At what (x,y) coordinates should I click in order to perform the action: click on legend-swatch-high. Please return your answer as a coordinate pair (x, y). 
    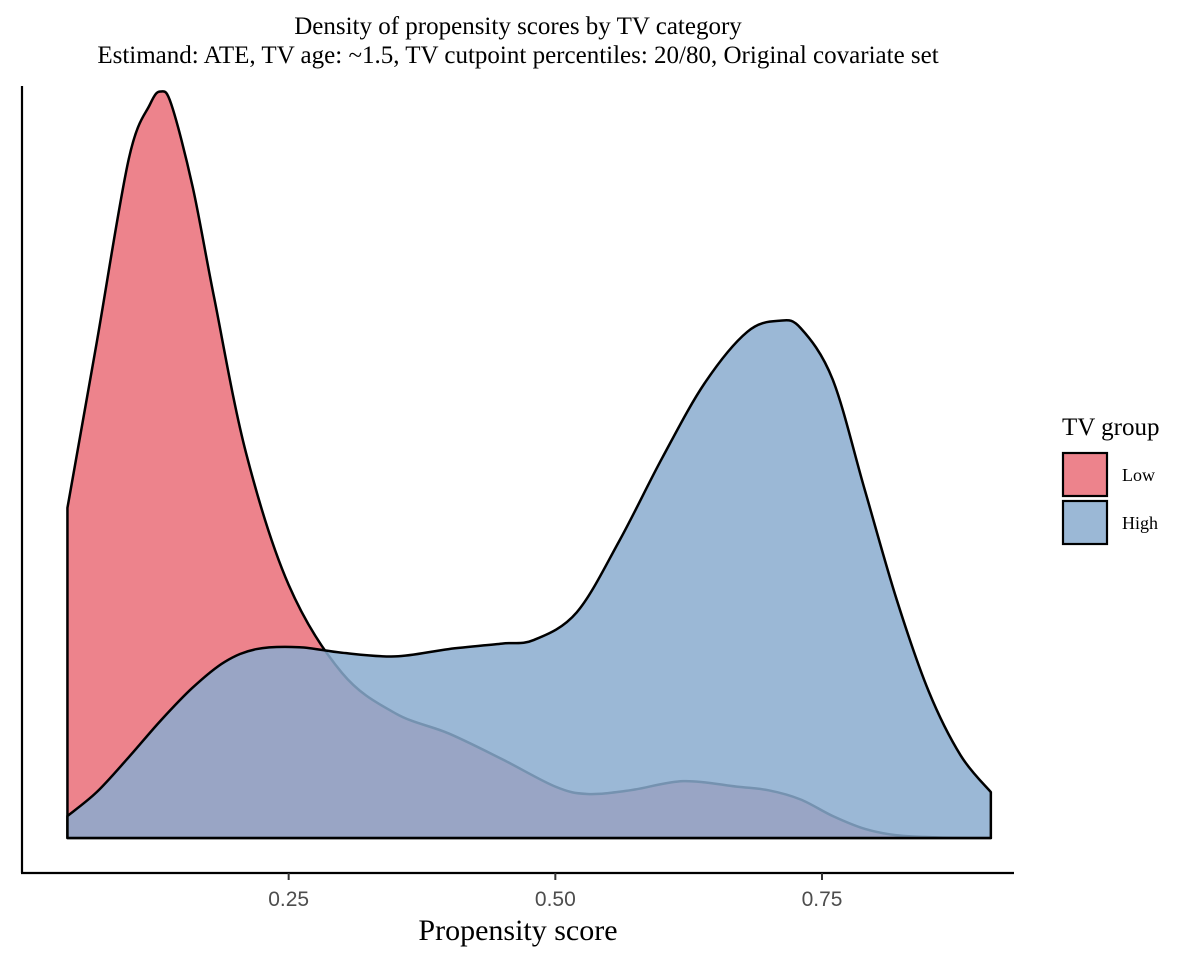
    Looking at the image, I should click on (1085, 522).